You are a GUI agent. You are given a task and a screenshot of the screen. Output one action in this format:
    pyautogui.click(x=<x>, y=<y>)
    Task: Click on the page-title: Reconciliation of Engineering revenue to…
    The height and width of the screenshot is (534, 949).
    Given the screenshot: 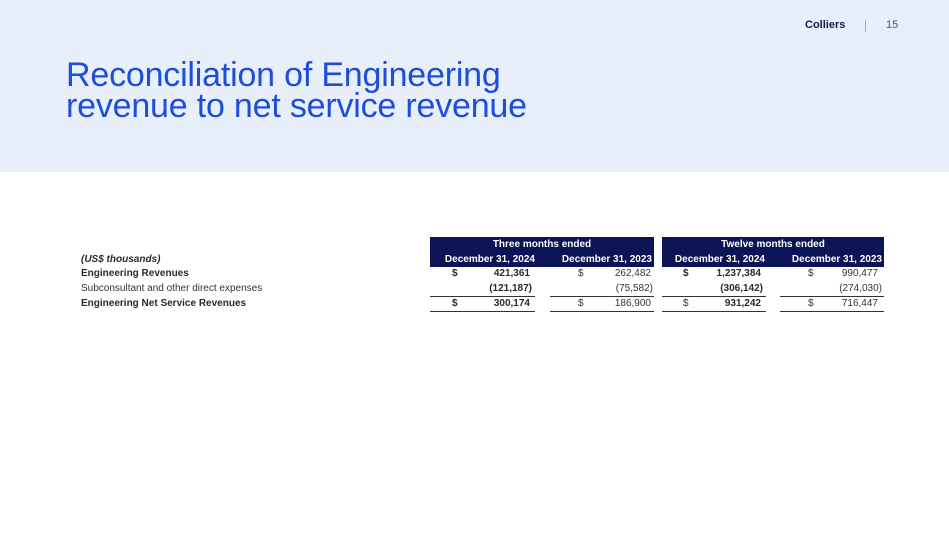 What is the action you would take?
    pyautogui.click(x=416, y=90)
    